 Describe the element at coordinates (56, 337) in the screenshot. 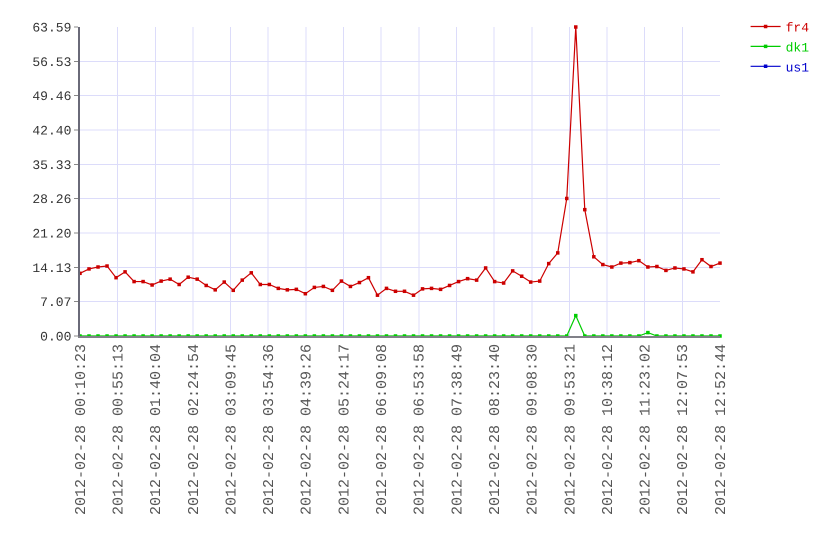

I see `y-tick-label: 0.00` at that location.